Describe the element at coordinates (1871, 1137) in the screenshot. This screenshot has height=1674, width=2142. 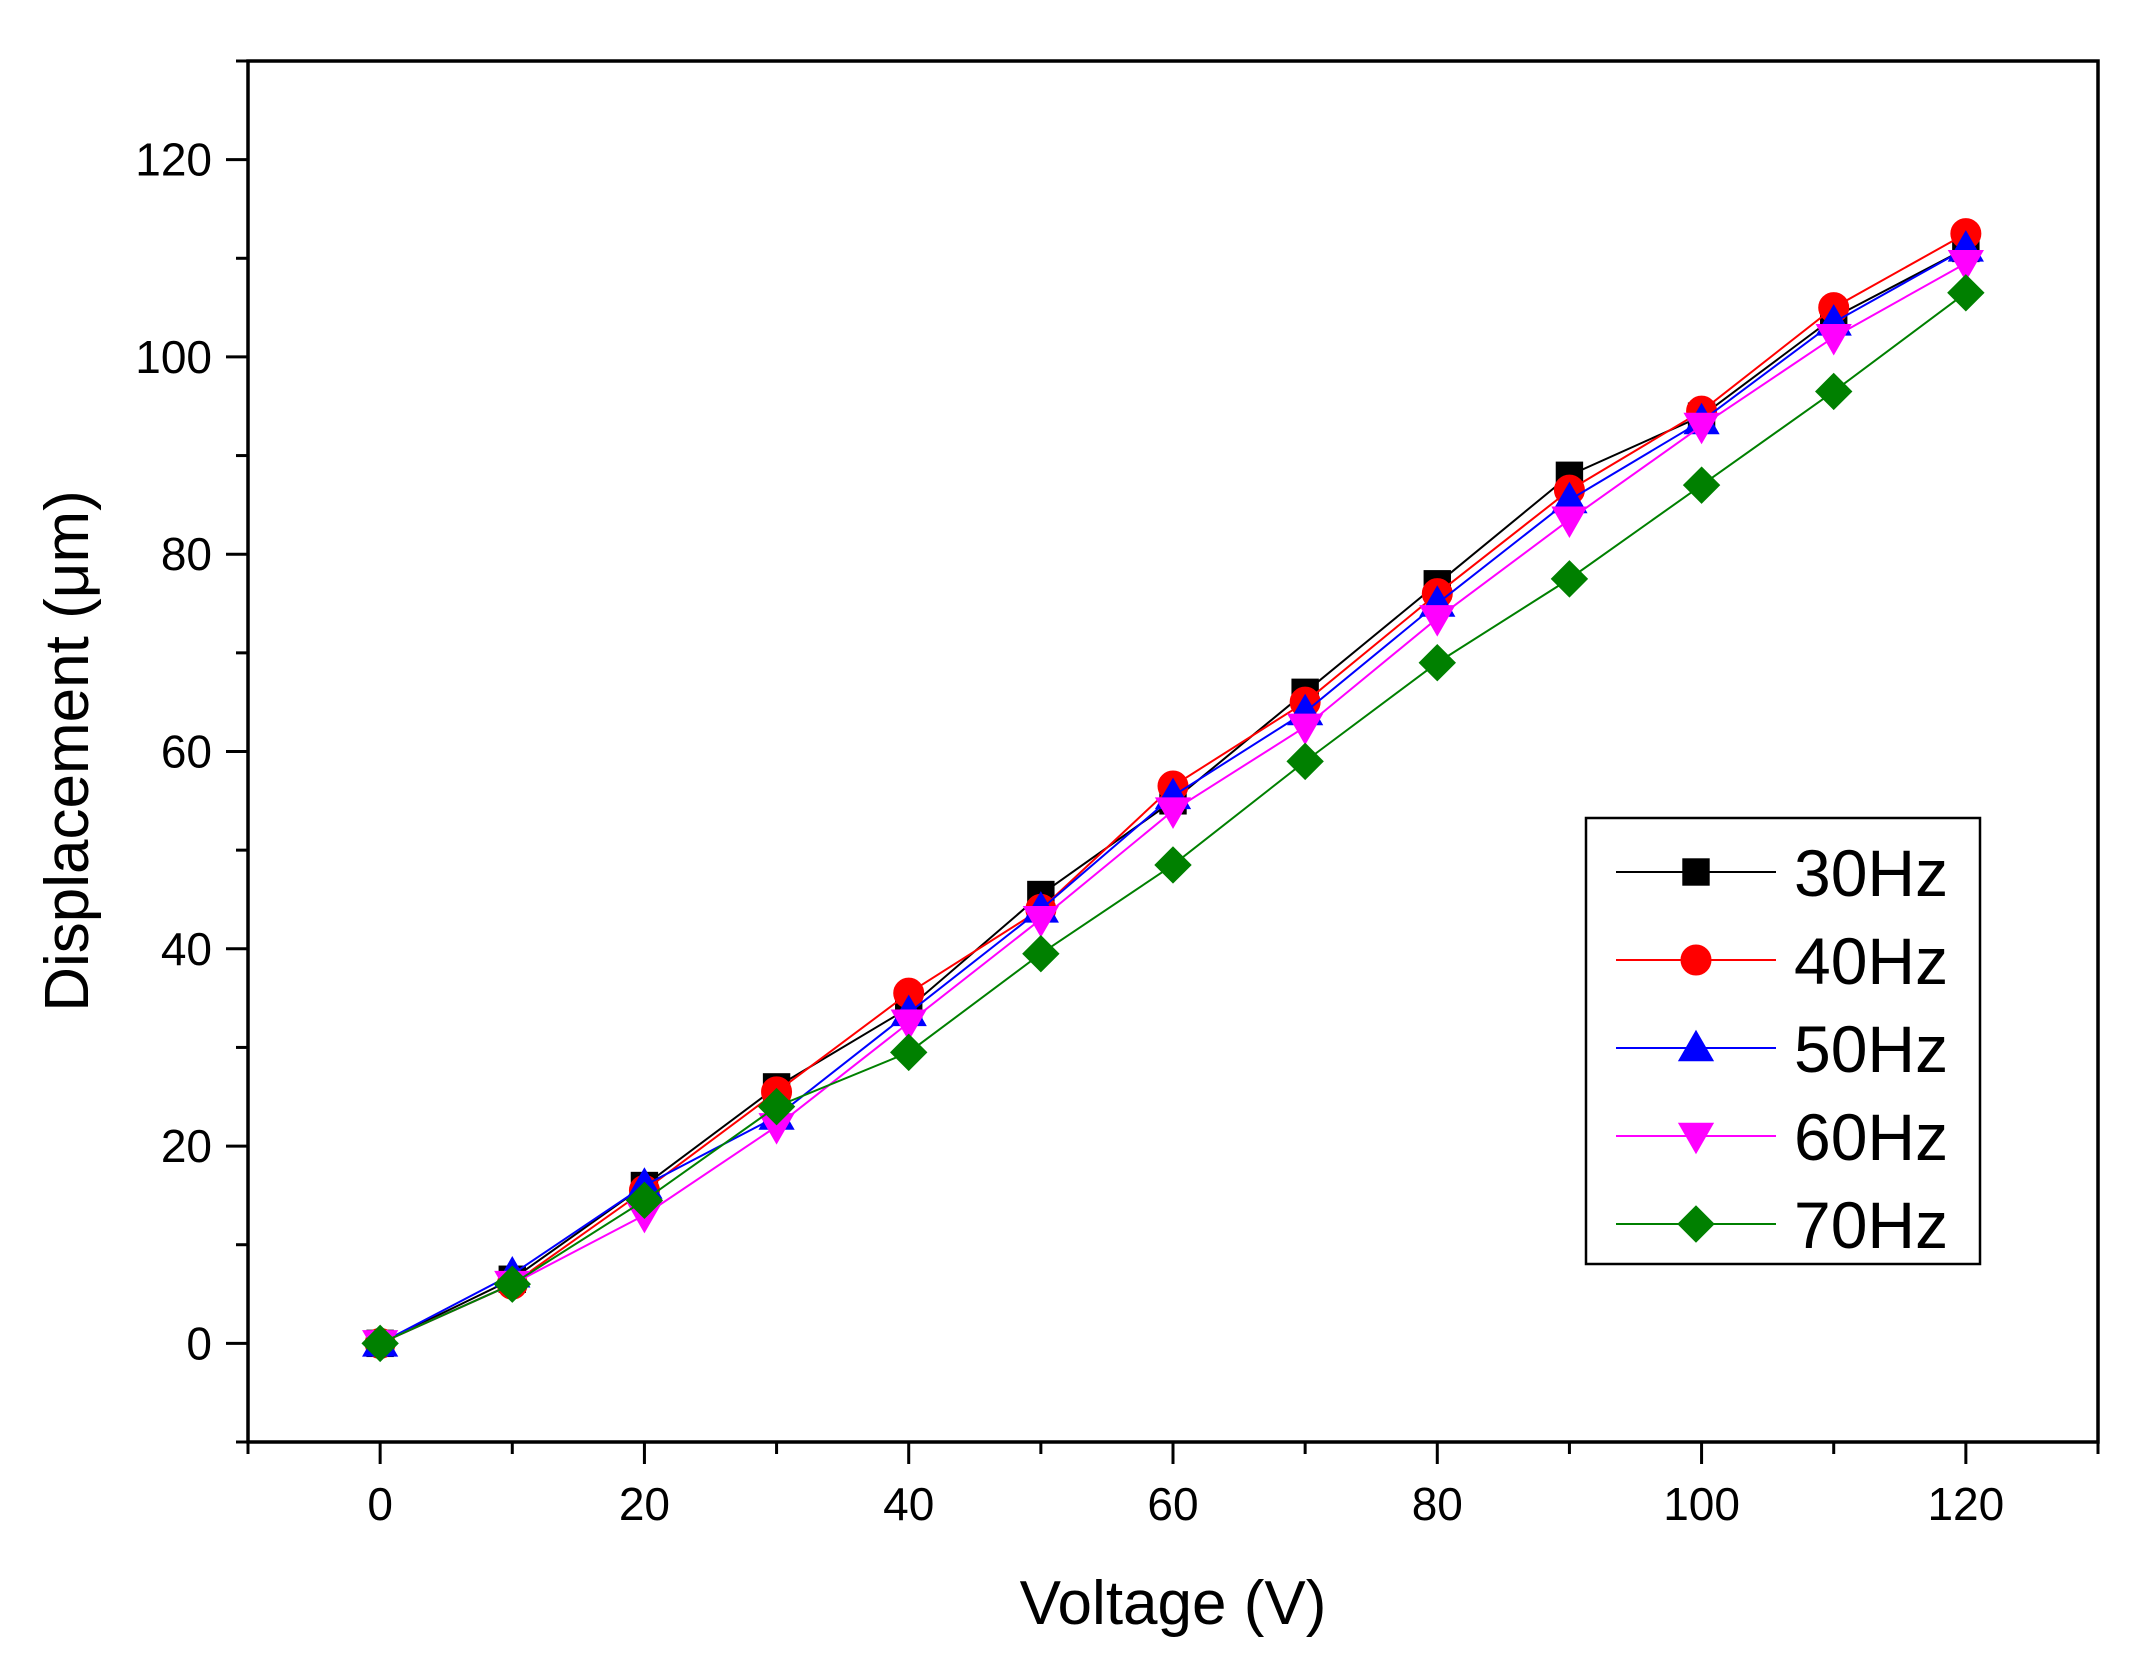
I see `legend-label: 60Hz` at that location.